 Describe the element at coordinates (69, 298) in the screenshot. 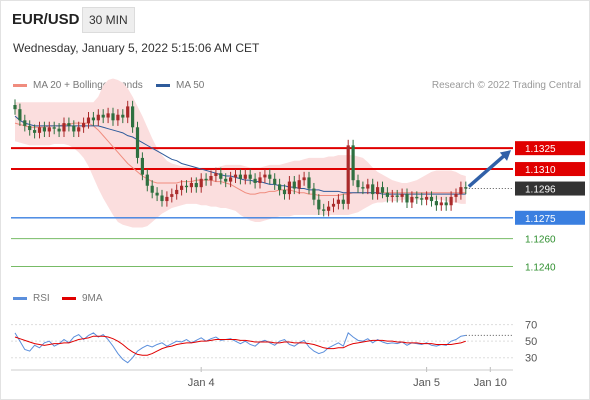

I see `ma9-swatch` at that location.